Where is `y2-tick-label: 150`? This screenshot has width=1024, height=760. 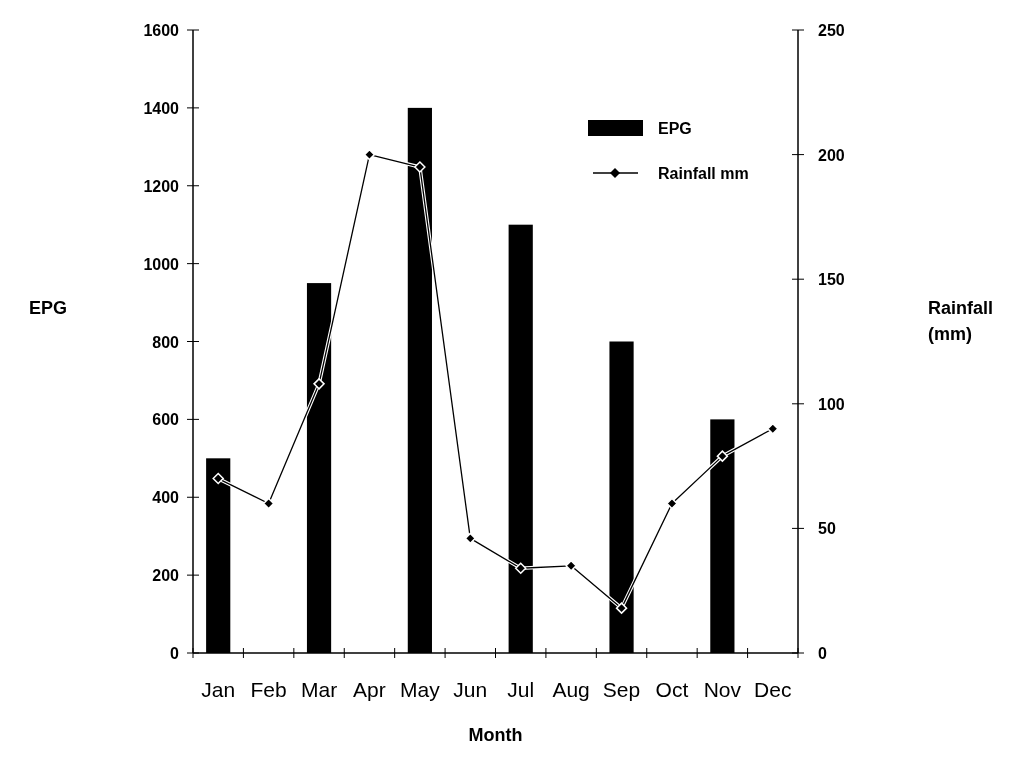
y2-tick-label: 150 is located at coordinates (831, 280).